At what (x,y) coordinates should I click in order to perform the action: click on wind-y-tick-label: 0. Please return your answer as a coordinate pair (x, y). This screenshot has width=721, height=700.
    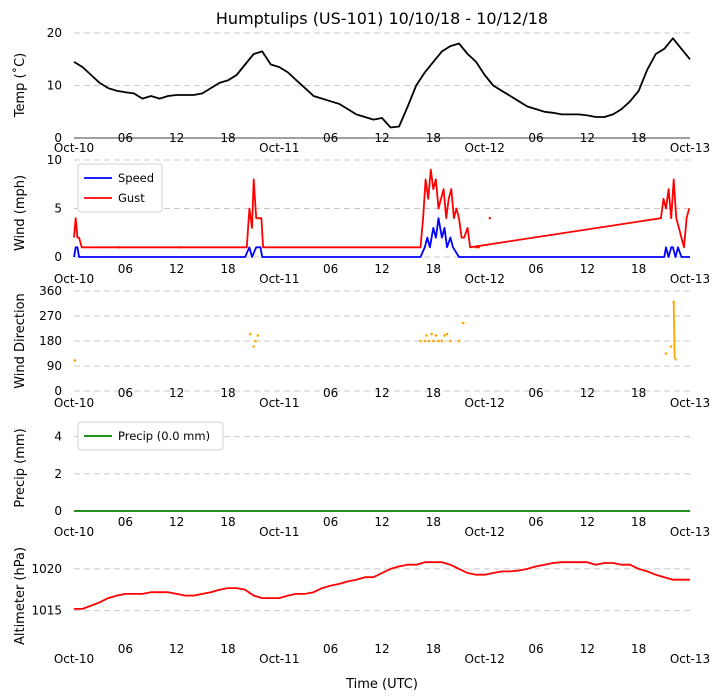
    Looking at the image, I should click on (58, 257).